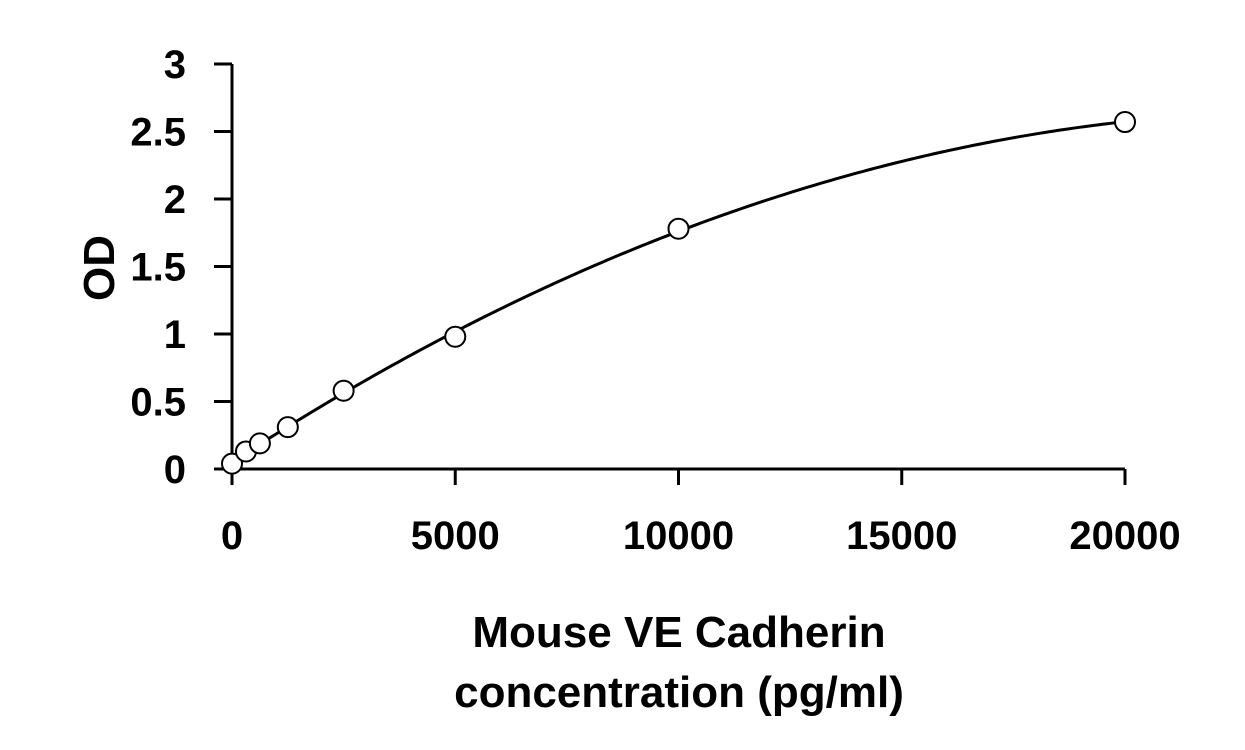  Describe the element at coordinates (175, 470) in the screenshot. I see `y-tick-label: 0` at that location.